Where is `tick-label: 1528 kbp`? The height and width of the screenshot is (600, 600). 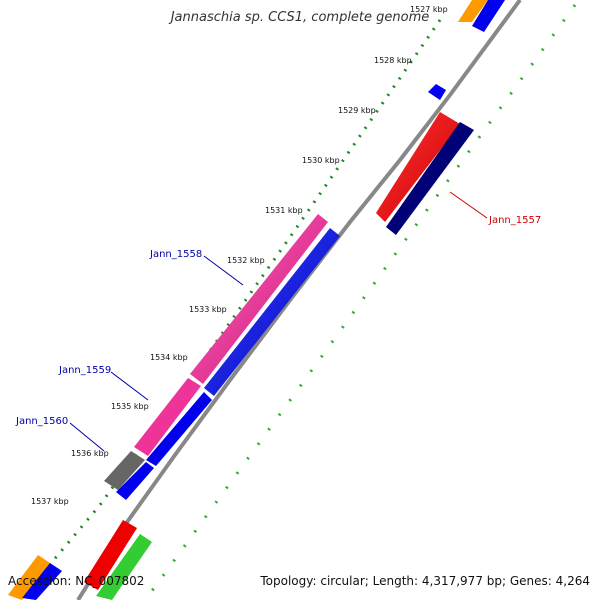 tick-label: 1528 kbp is located at coordinates (393, 60).